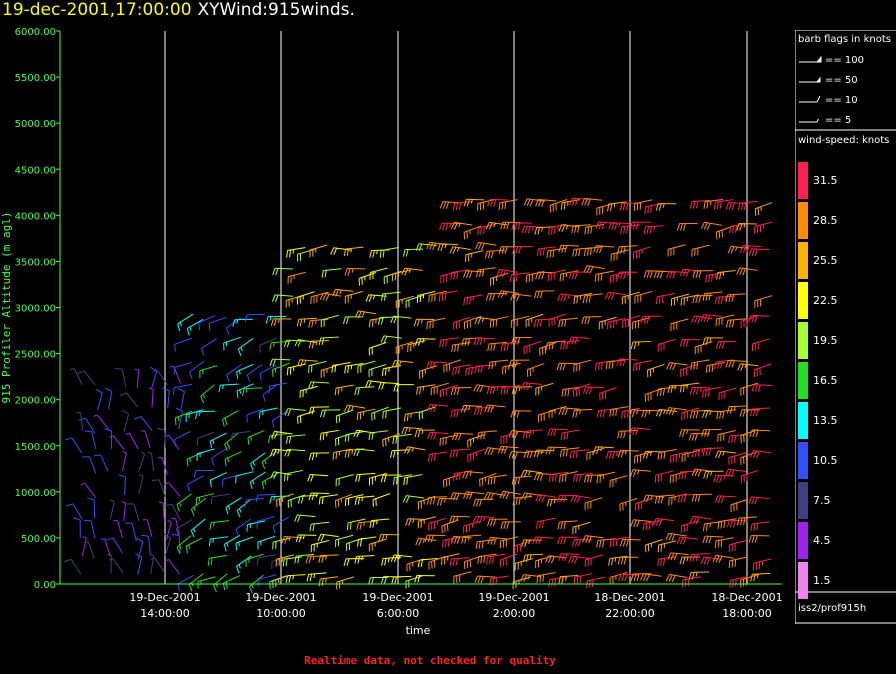 The width and height of the screenshot is (896, 674). I want to click on color-swatch-label: 28.5, so click(825, 220).